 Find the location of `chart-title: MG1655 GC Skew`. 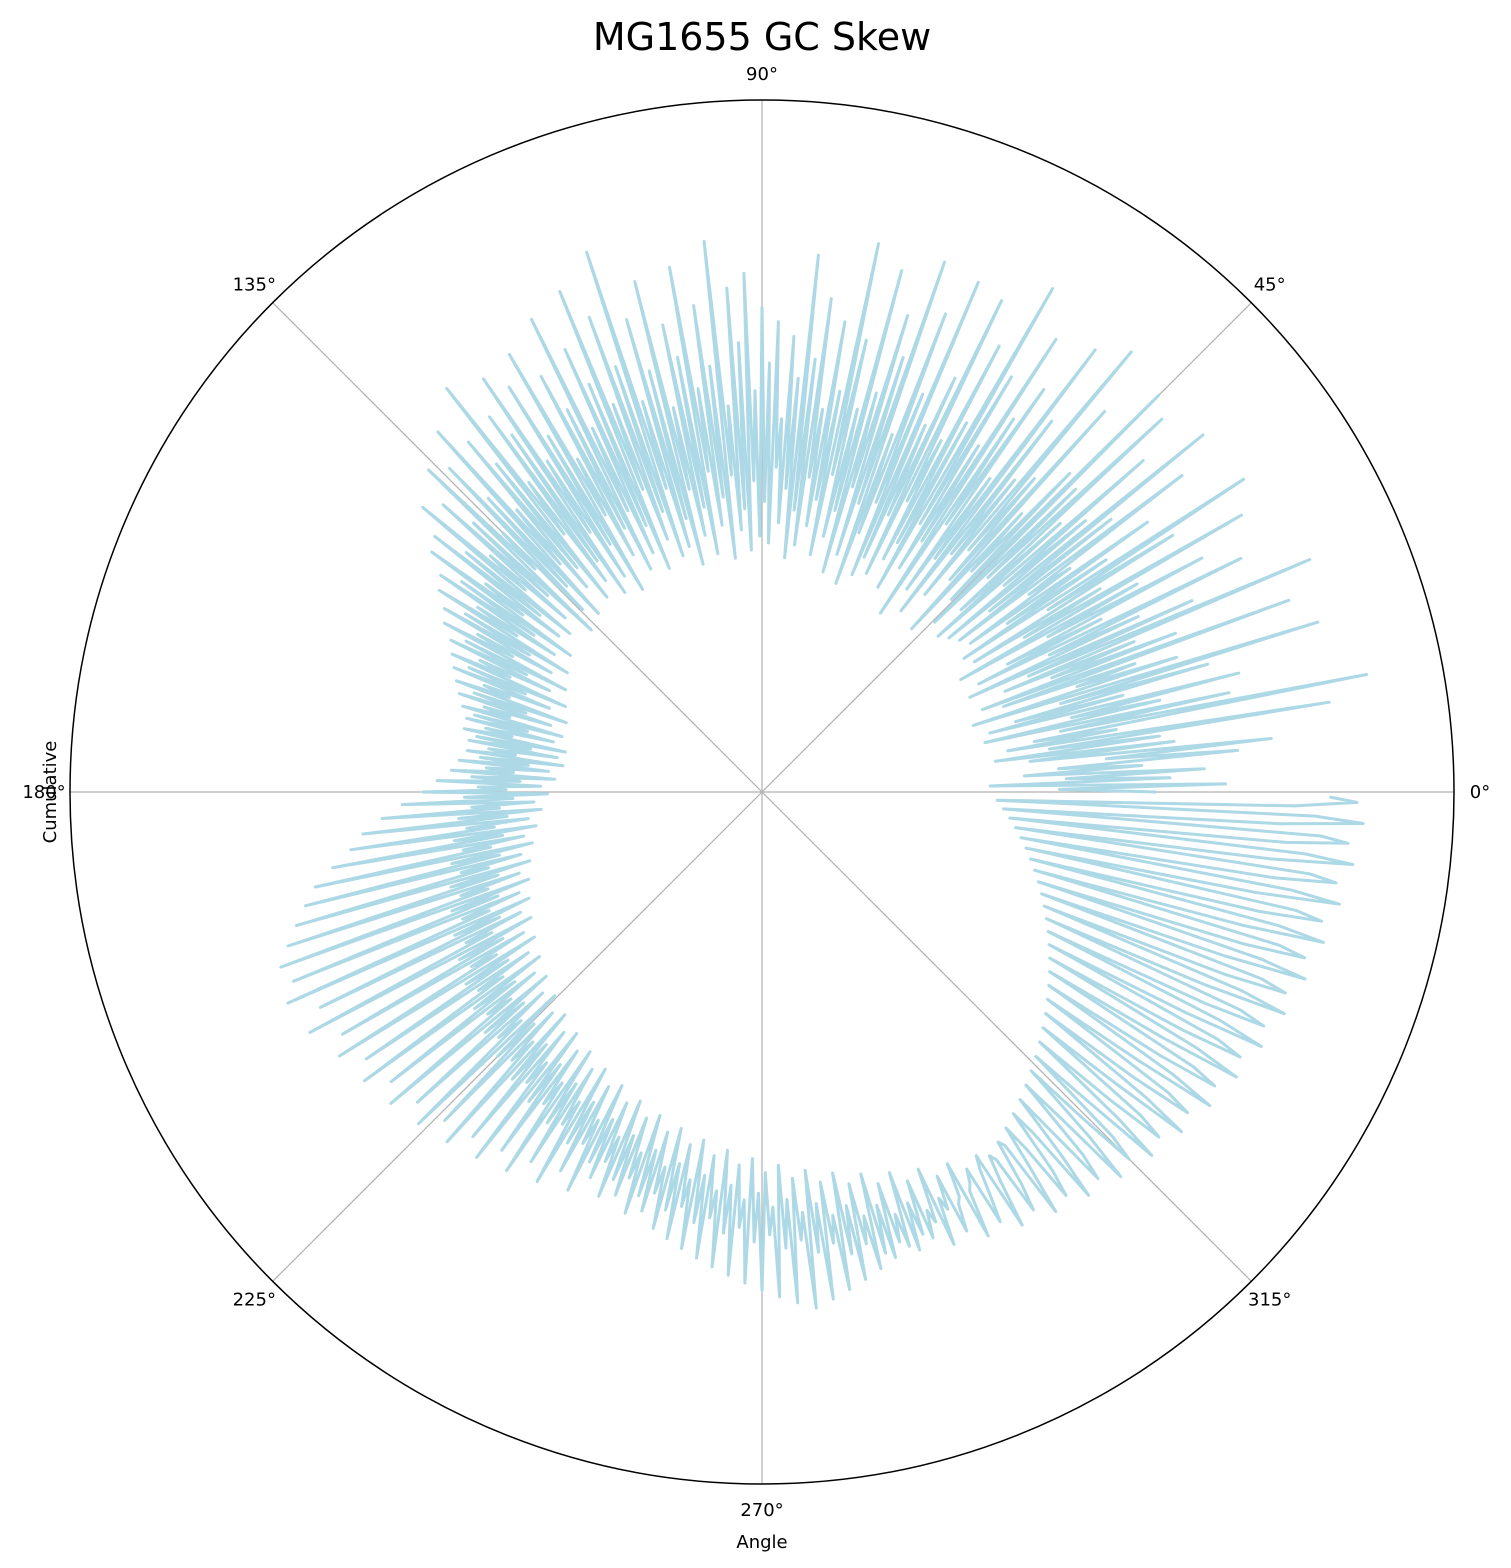

chart-title: MG1655 GC Skew is located at coordinates (762, 37).